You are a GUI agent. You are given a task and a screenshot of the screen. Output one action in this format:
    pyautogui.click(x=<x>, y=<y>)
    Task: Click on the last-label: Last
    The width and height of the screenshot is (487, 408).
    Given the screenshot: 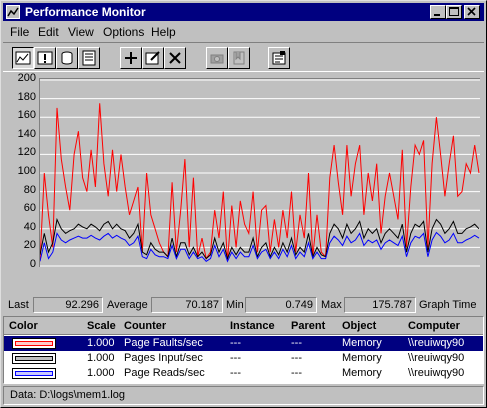 What is the action you would take?
    pyautogui.click(x=18, y=305)
    